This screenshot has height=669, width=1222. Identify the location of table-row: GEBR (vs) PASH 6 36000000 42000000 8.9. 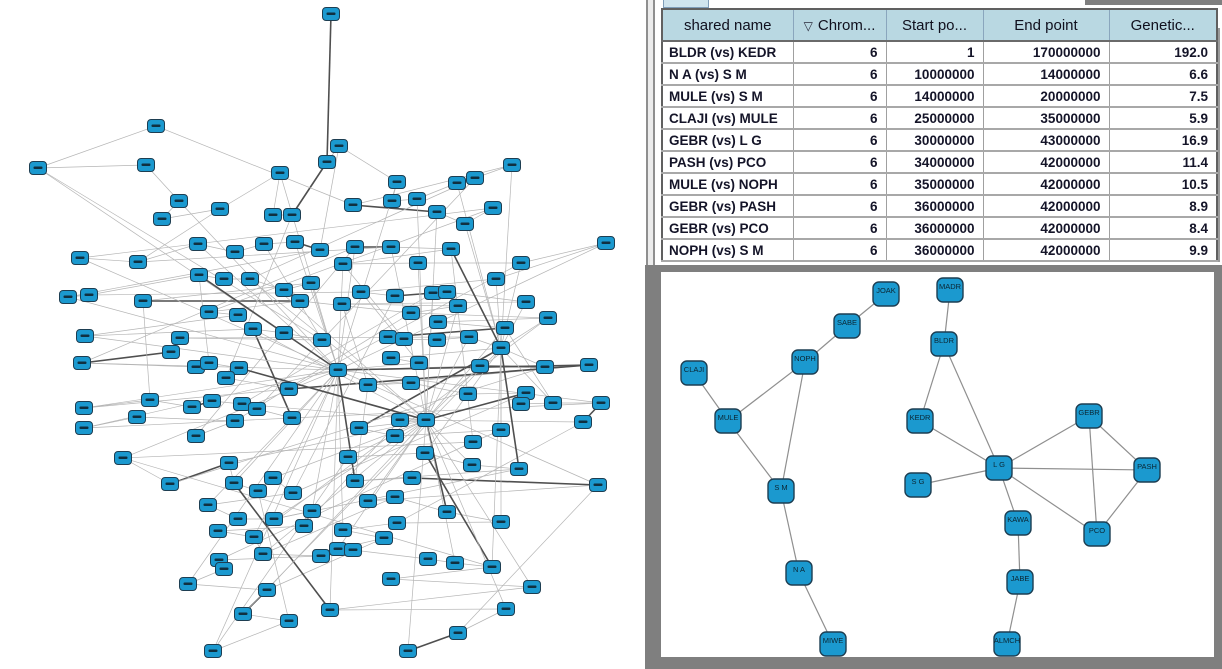
(939, 206).